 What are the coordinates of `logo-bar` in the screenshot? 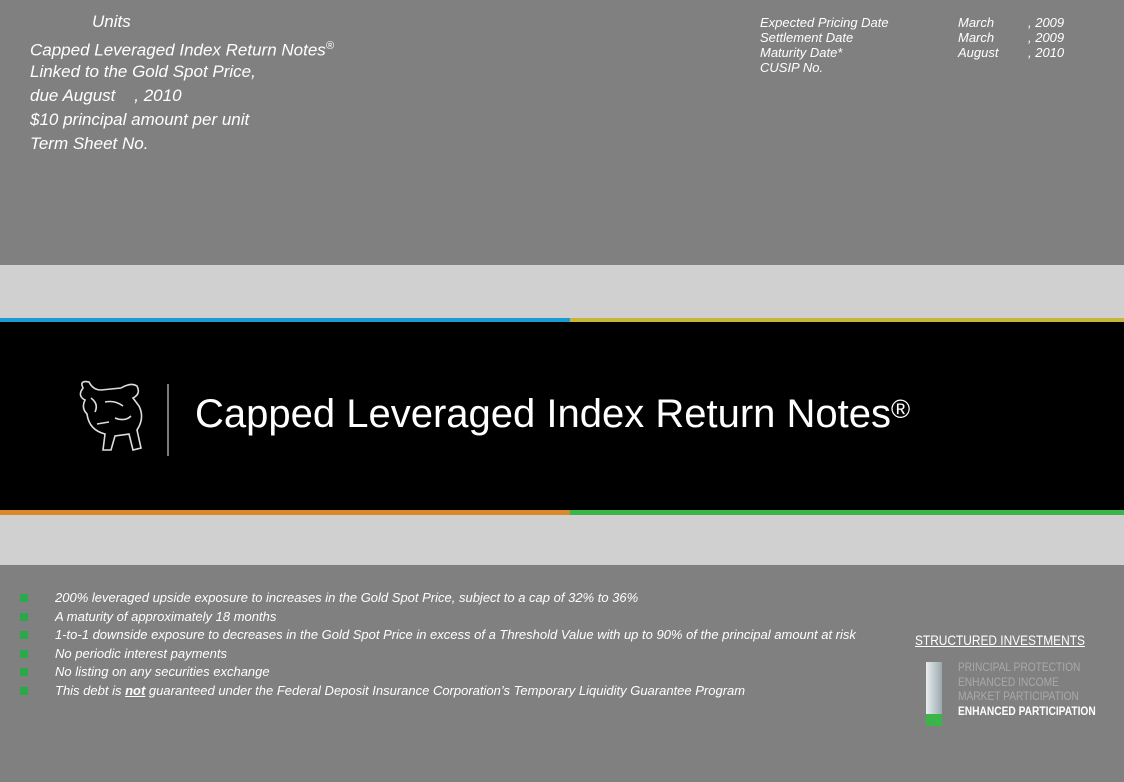 It's located at (934, 694).